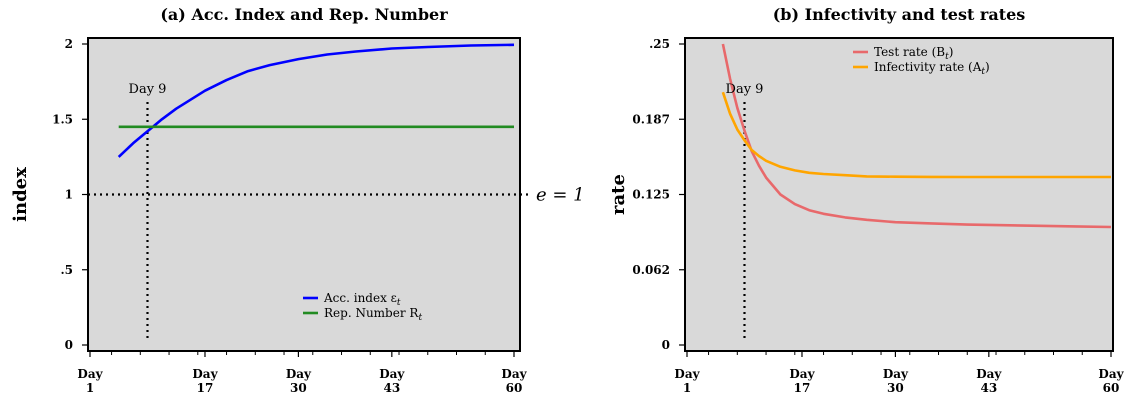 This screenshot has height=403, width=1134. I want to click on y-axis-label: index, so click(20, 194).